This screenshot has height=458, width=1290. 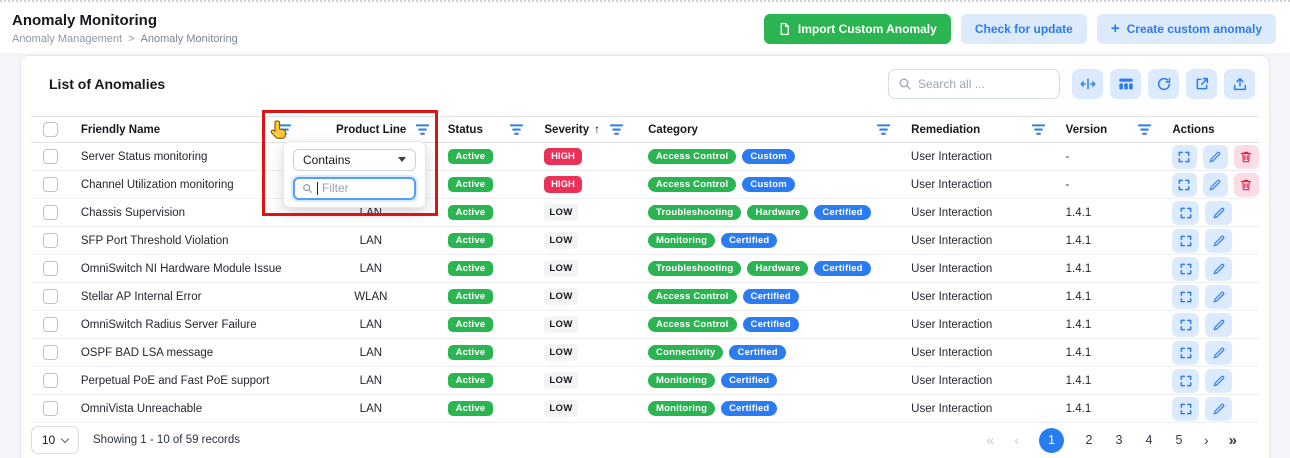 What do you see at coordinates (51, 129) in the screenshot?
I see `select-all-checkbox` at bounding box center [51, 129].